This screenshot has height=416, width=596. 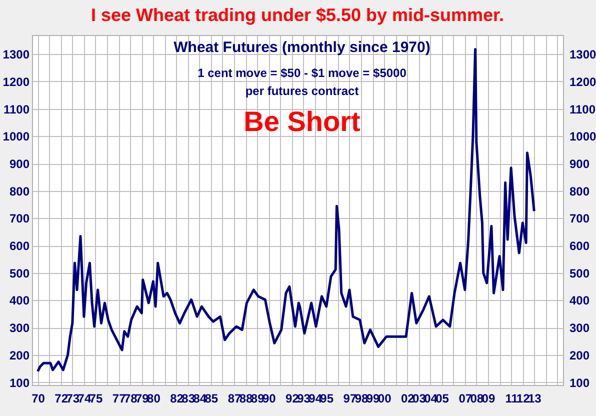 I want to click on annotation: Be Short, so click(x=302, y=121).